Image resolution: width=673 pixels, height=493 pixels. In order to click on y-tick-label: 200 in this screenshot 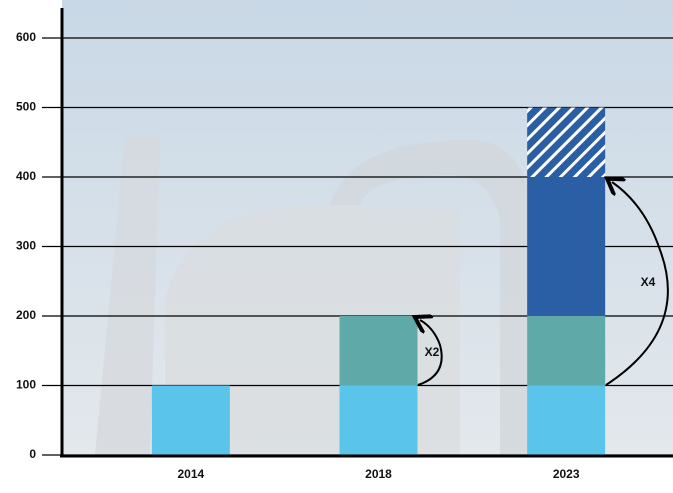, I will do `click(26, 315)`.